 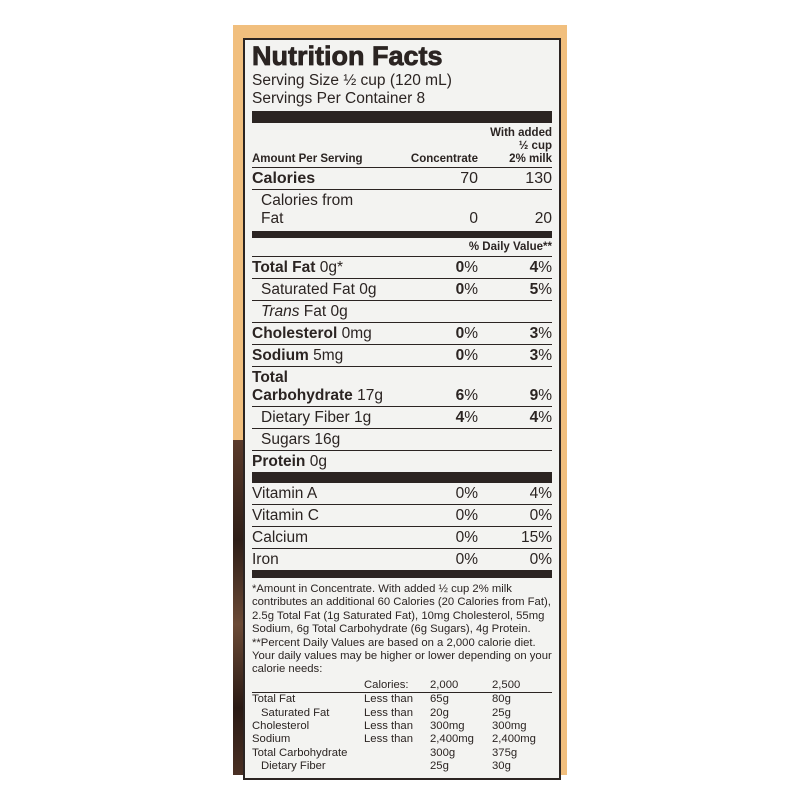 What do you see at coordinates (540, 559) in the screenshot?
I see `vitamin-with-milk: 0%` at bounding box center [540, 559].